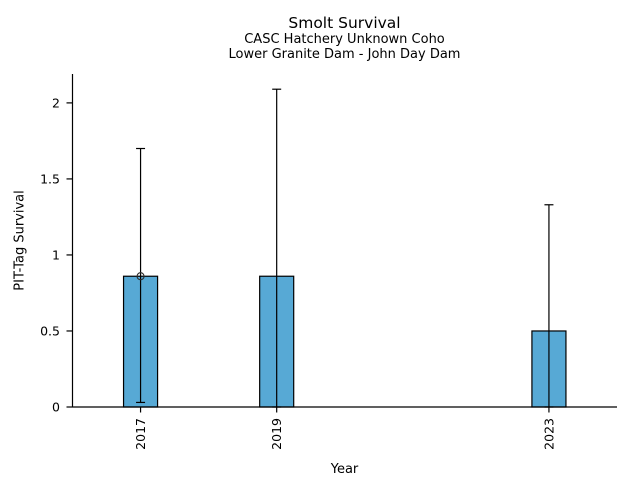 The height and width of the screenshot is (480, 640). Describe the element at coordinates (344, 23) in the screenshot. I see `chart-title: Smolt Survival` at that location.